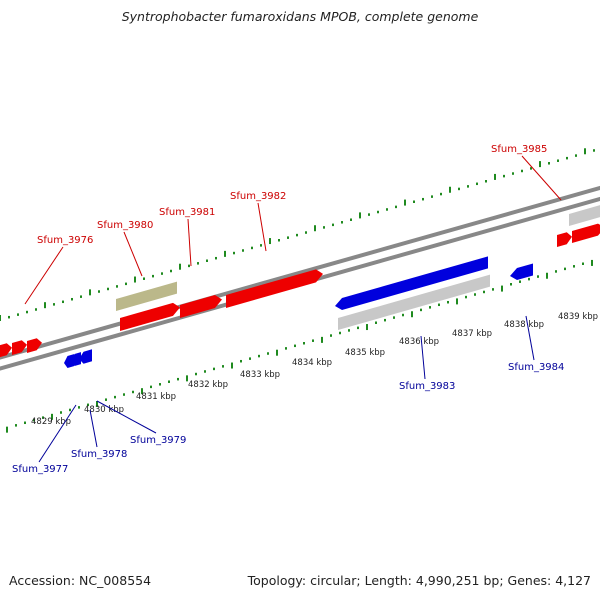  I want to click on position-tick-label: 4835 kbp, so click(365, 353).